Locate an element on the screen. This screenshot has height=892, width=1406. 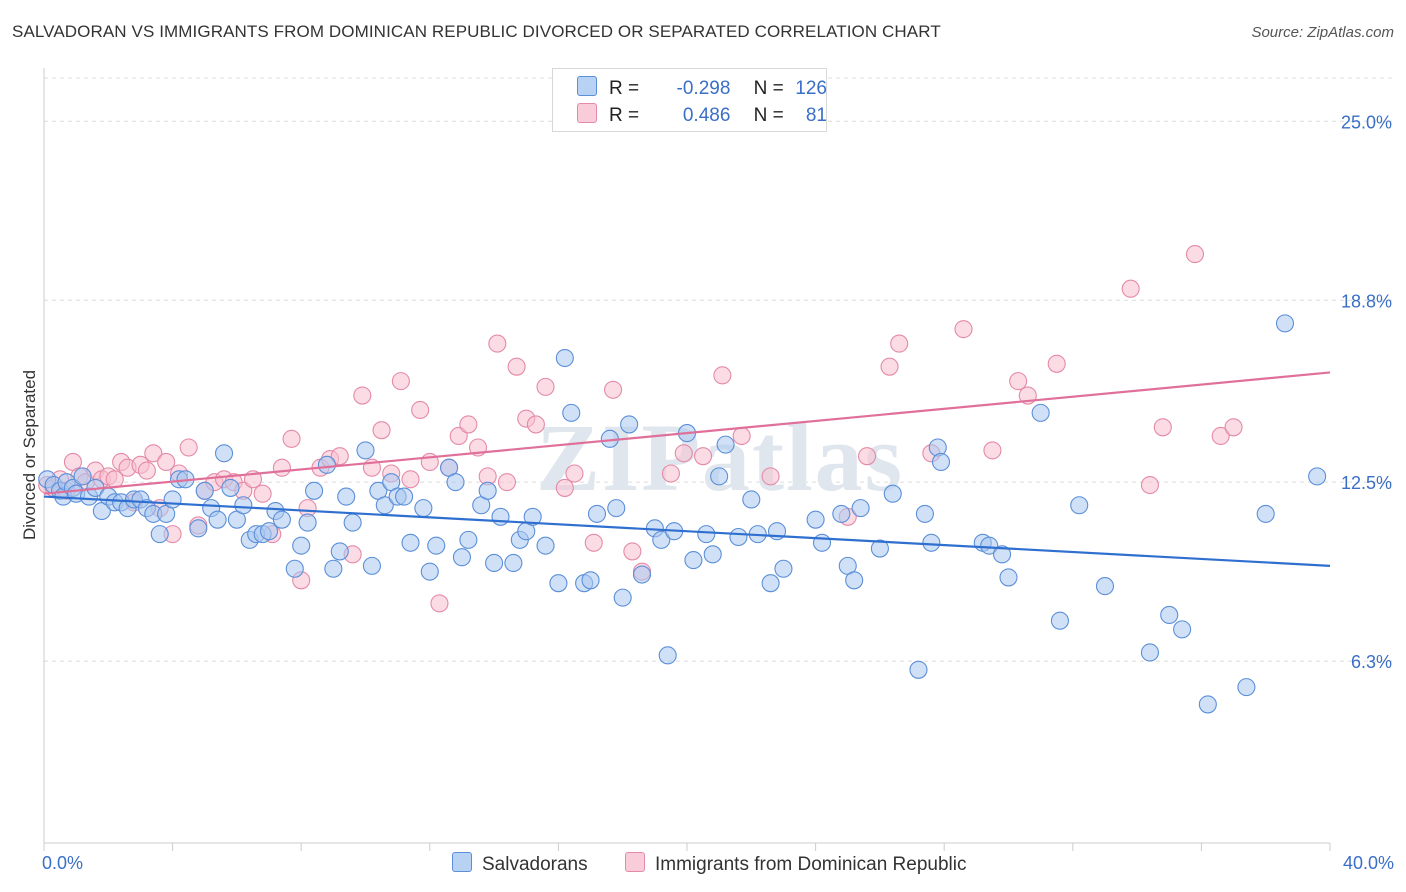
n-value: 126 is located at coordinates (811, 88).